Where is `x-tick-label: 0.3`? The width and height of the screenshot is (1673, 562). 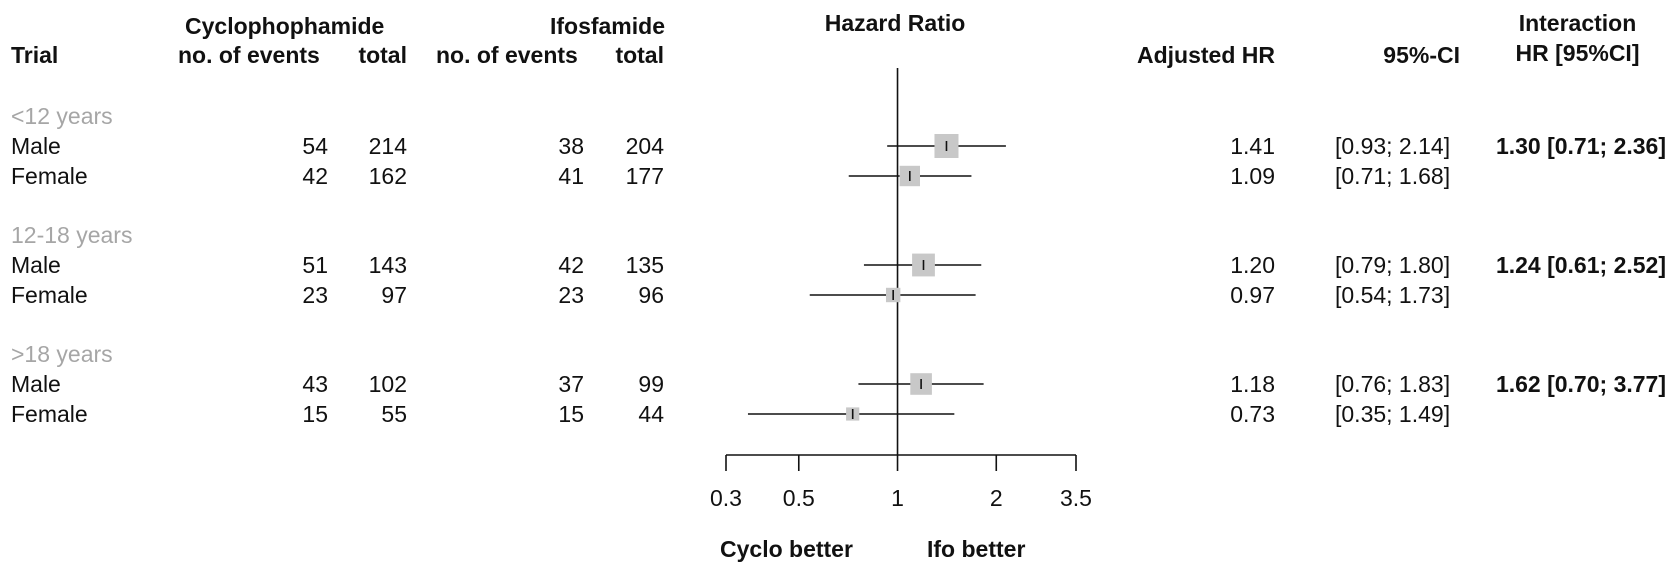
x-tick-label: 0.3 is located at coordinates (726, 498).